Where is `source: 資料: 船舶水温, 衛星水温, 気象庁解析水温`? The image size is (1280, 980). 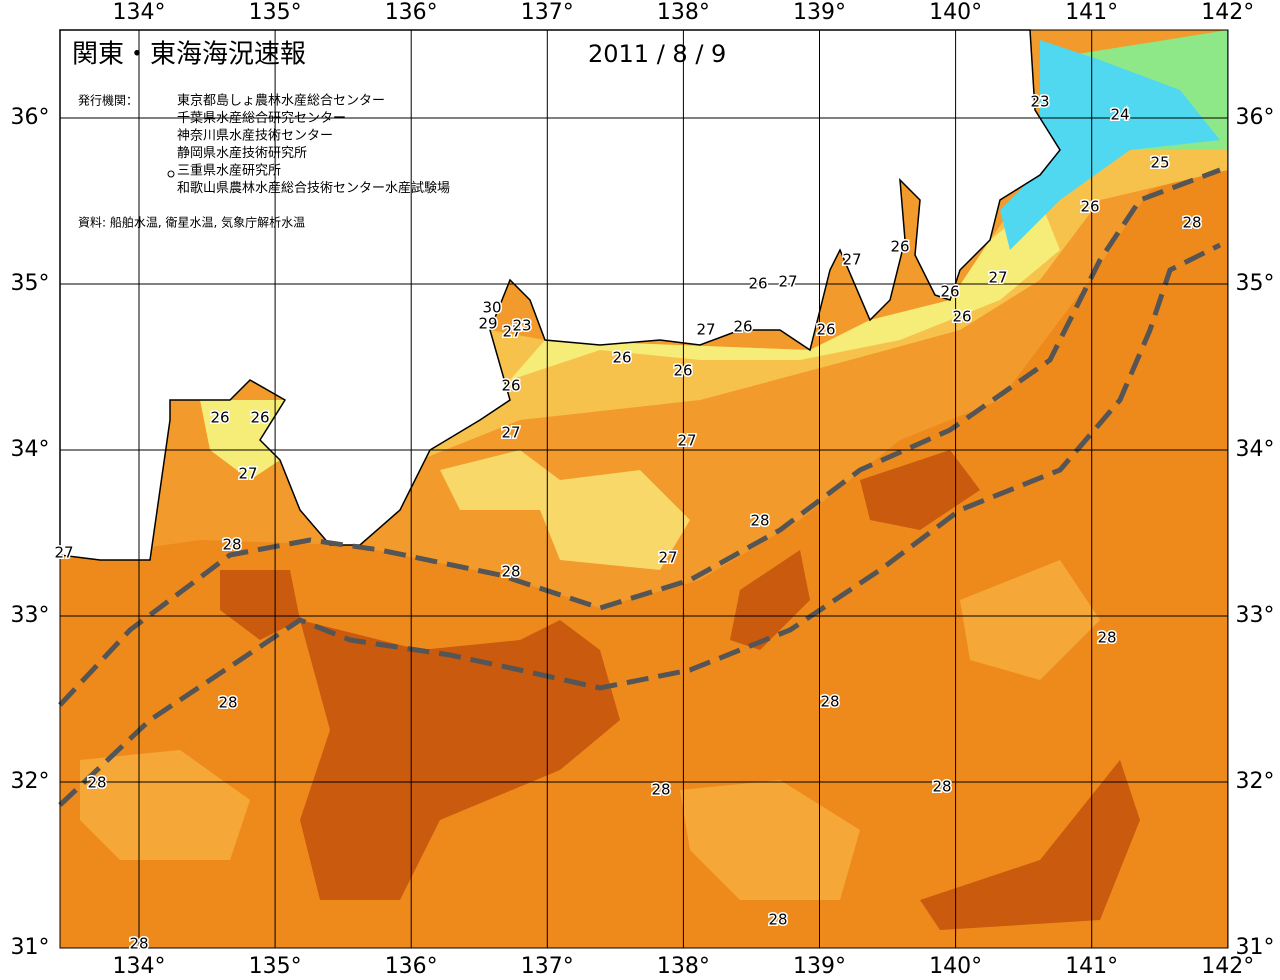
source: 資料: 船舶水温, 衛星水温, 気象庁解析水温 is located at coordinates (191, 222).